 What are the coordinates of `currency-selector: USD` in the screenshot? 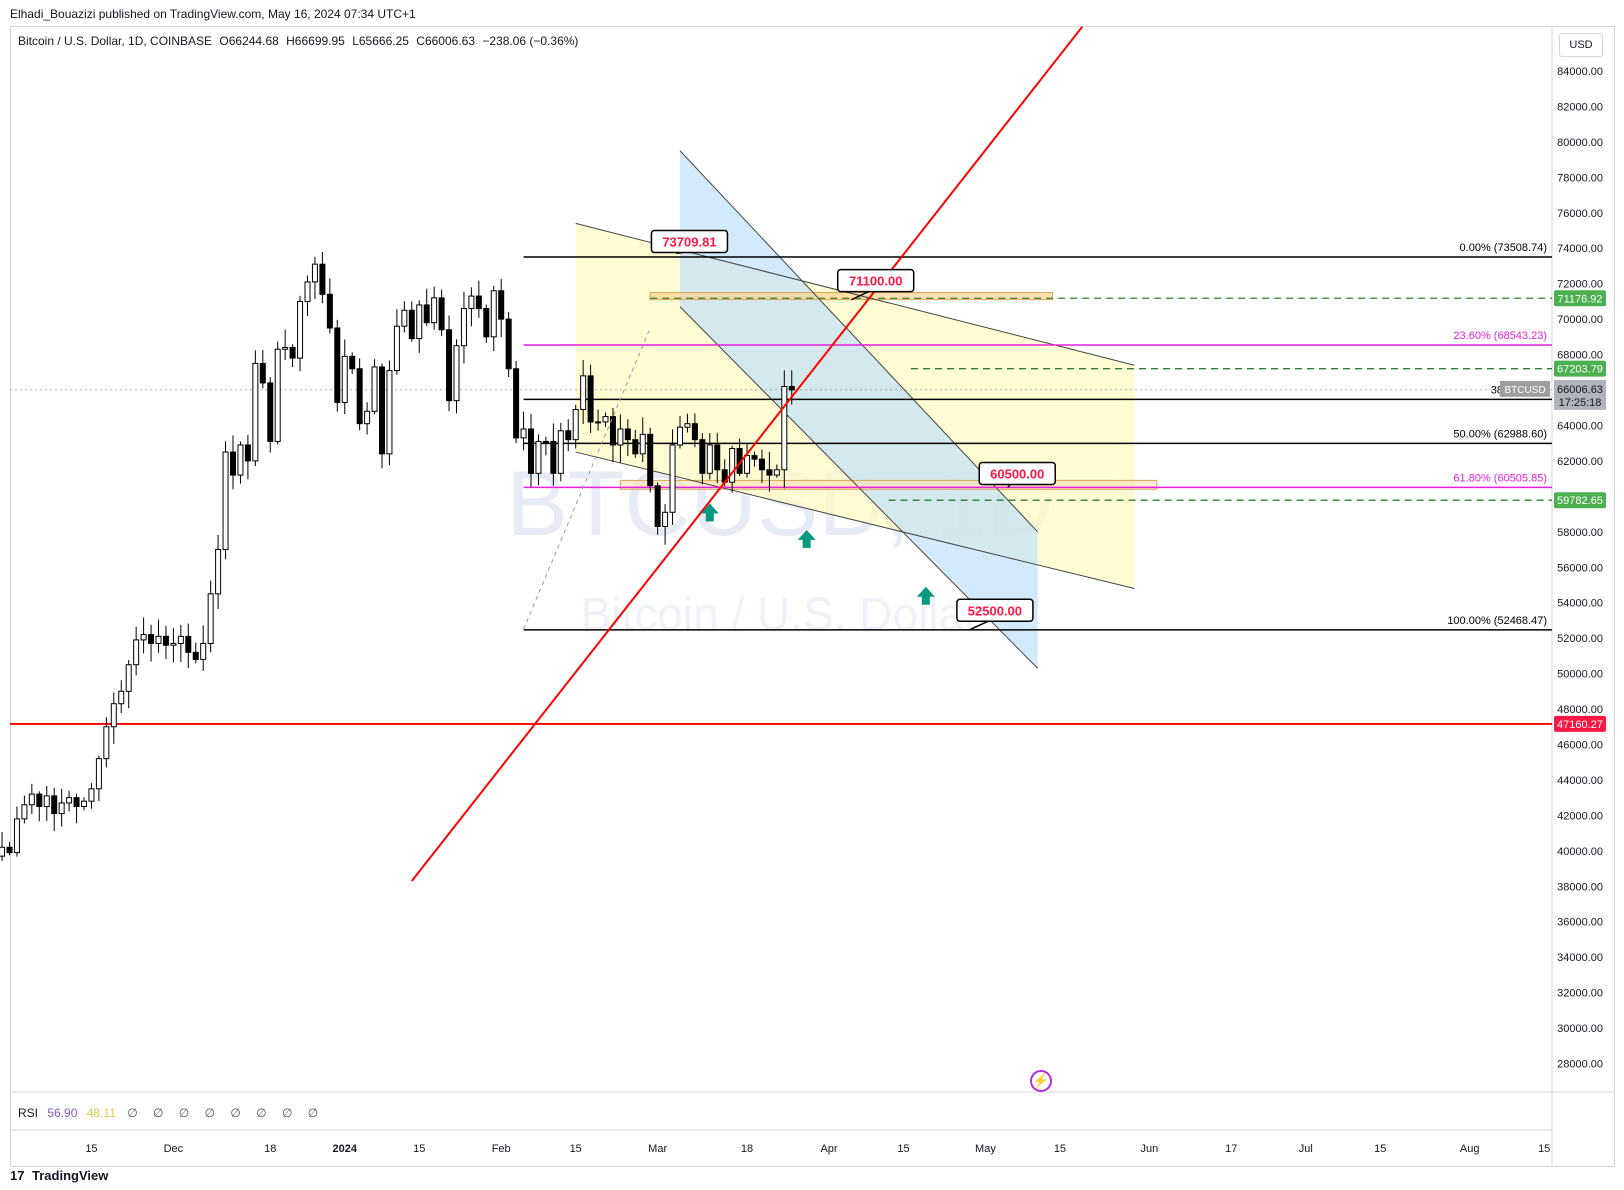 It's located at (1581, 45).